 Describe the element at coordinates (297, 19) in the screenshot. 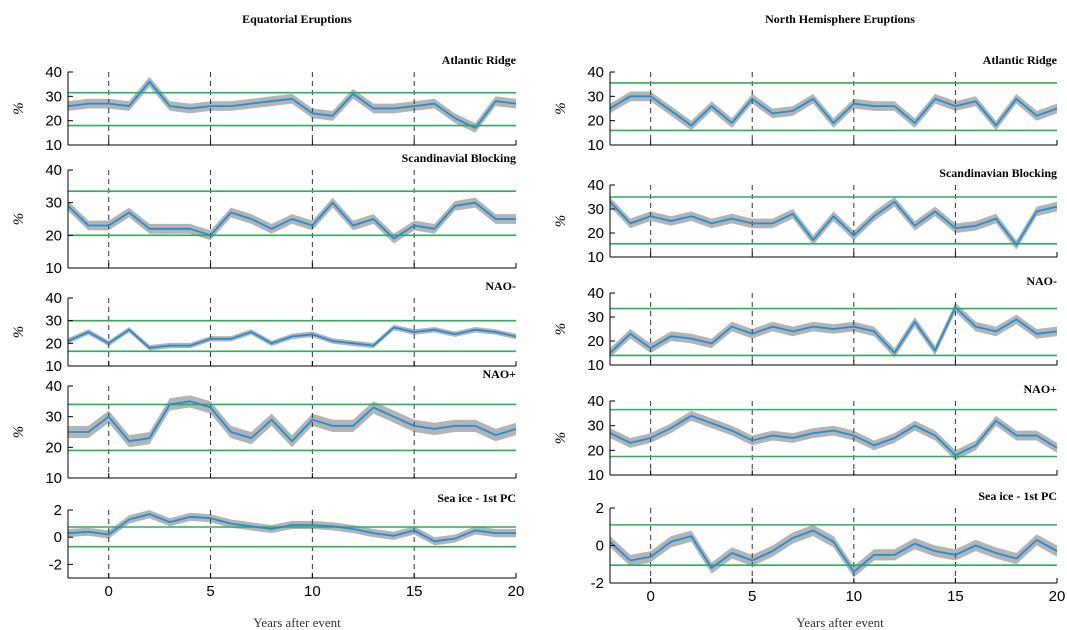

I see `left-column-title: Equatorial Eruptions` at that location.